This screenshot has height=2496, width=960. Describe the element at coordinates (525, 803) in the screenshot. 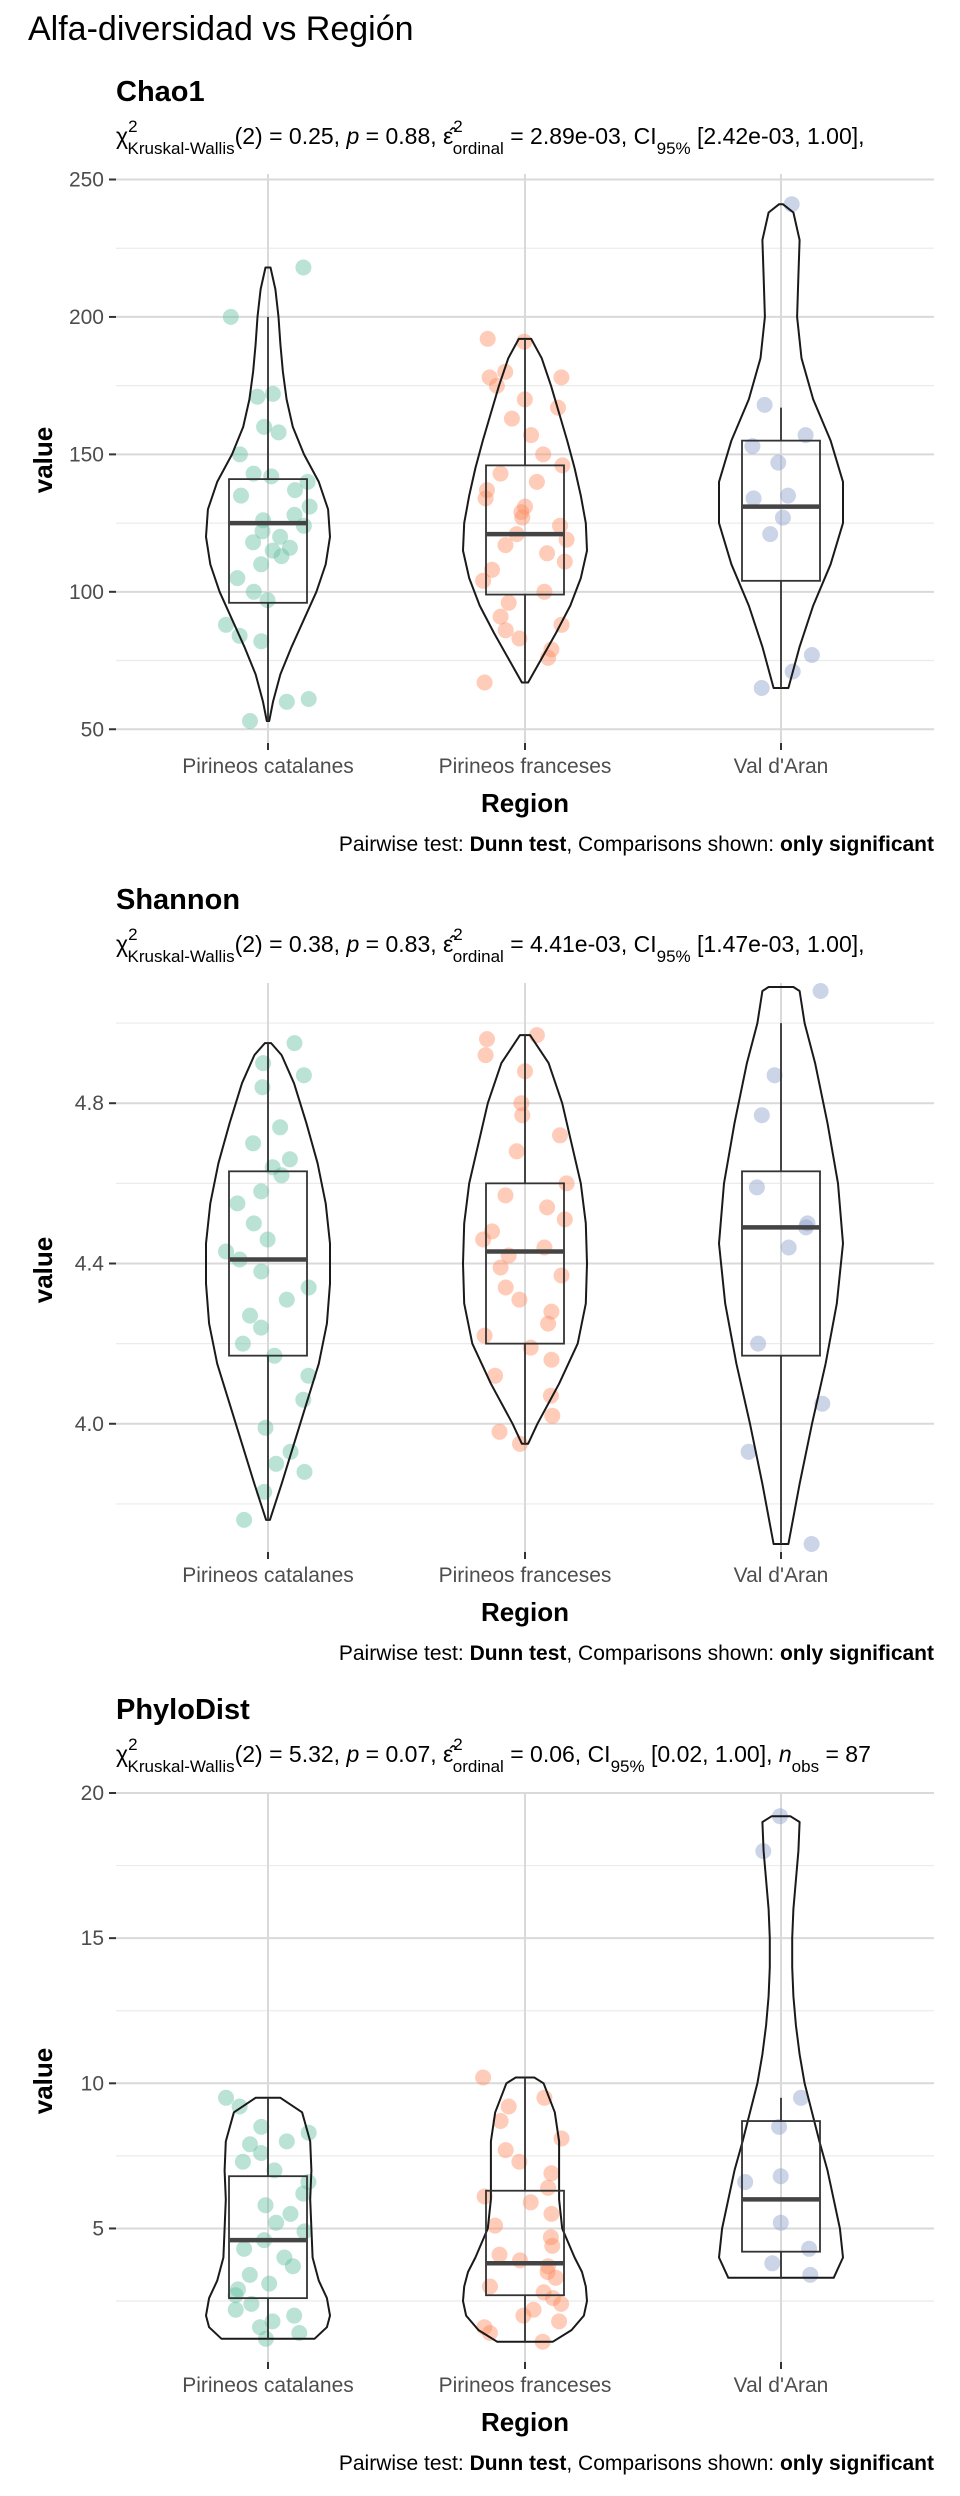

I see `x-axis-label: Region` at that location.